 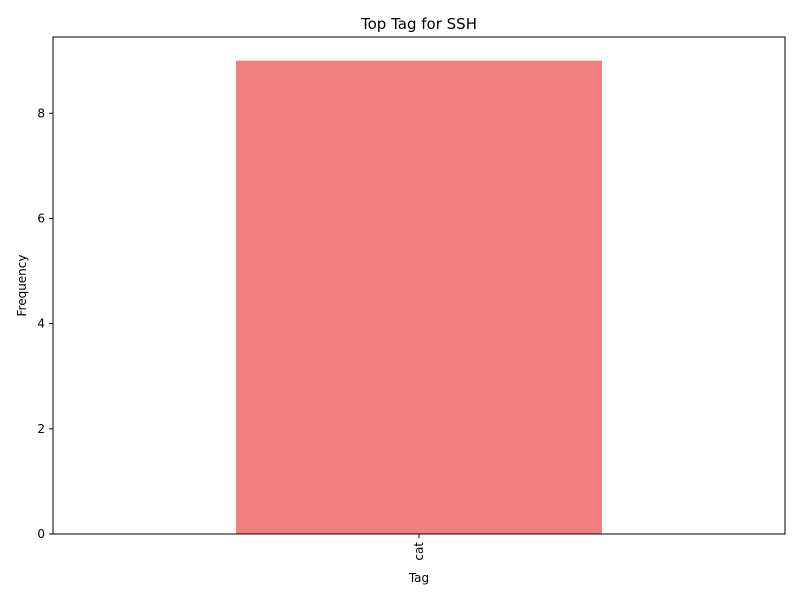 I want to click on y-tick-label: 2, so click(x=41, y=429).